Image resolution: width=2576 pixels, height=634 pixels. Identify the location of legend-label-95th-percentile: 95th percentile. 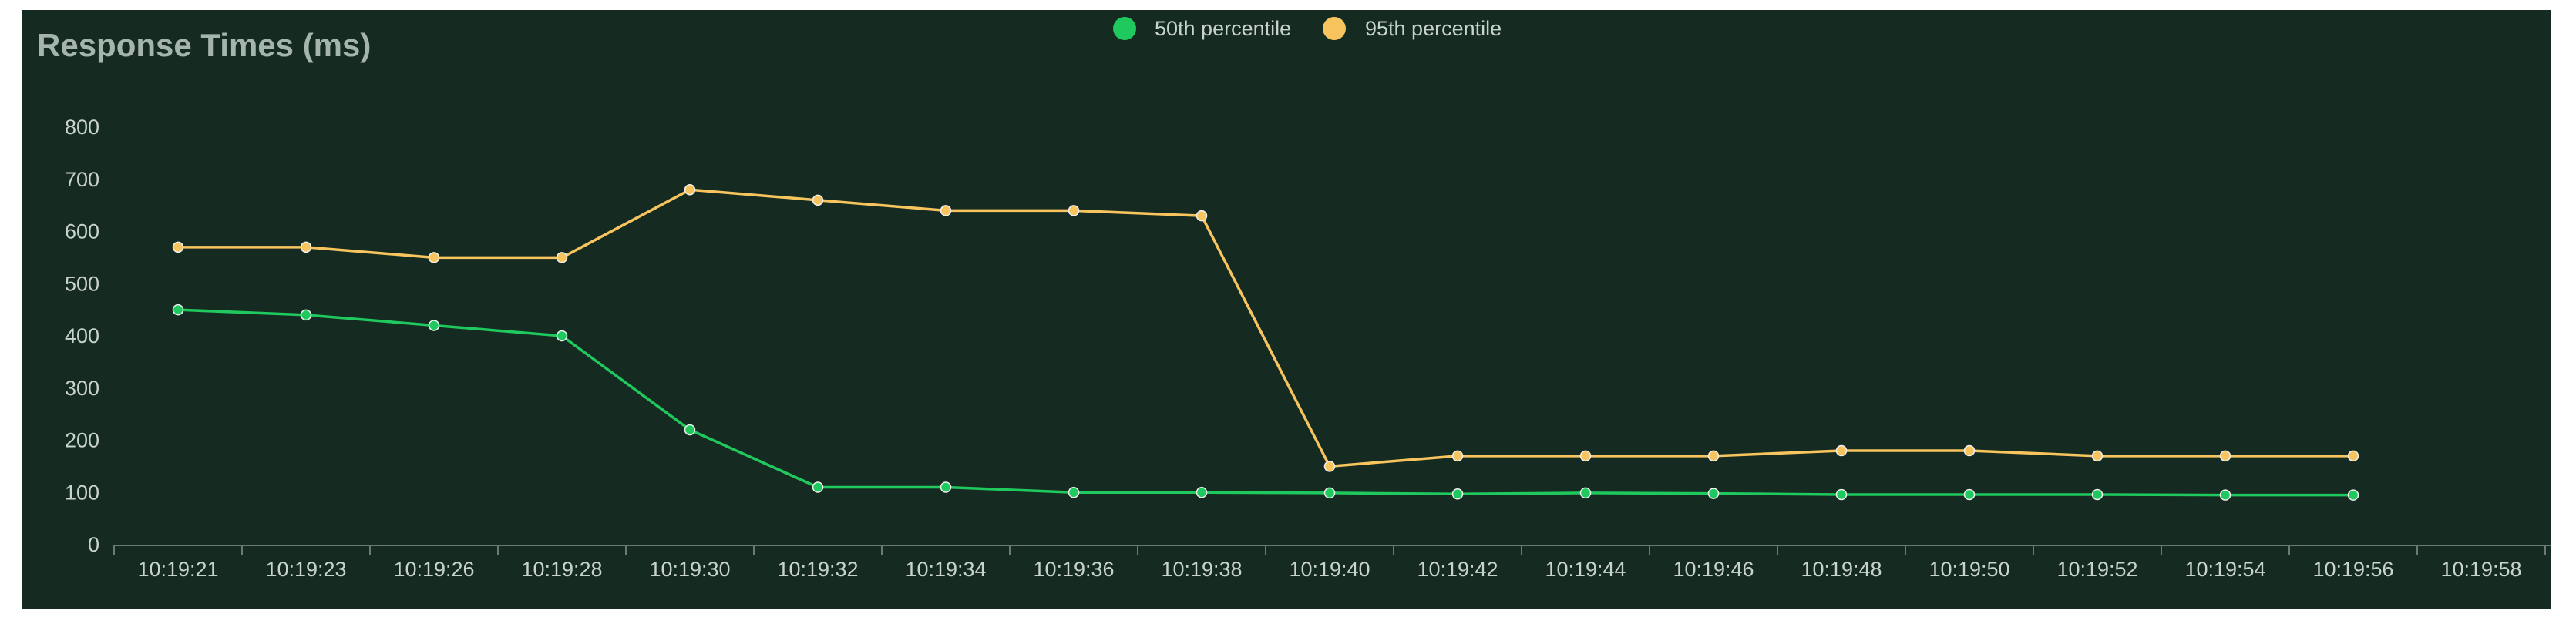
(1433, 28).